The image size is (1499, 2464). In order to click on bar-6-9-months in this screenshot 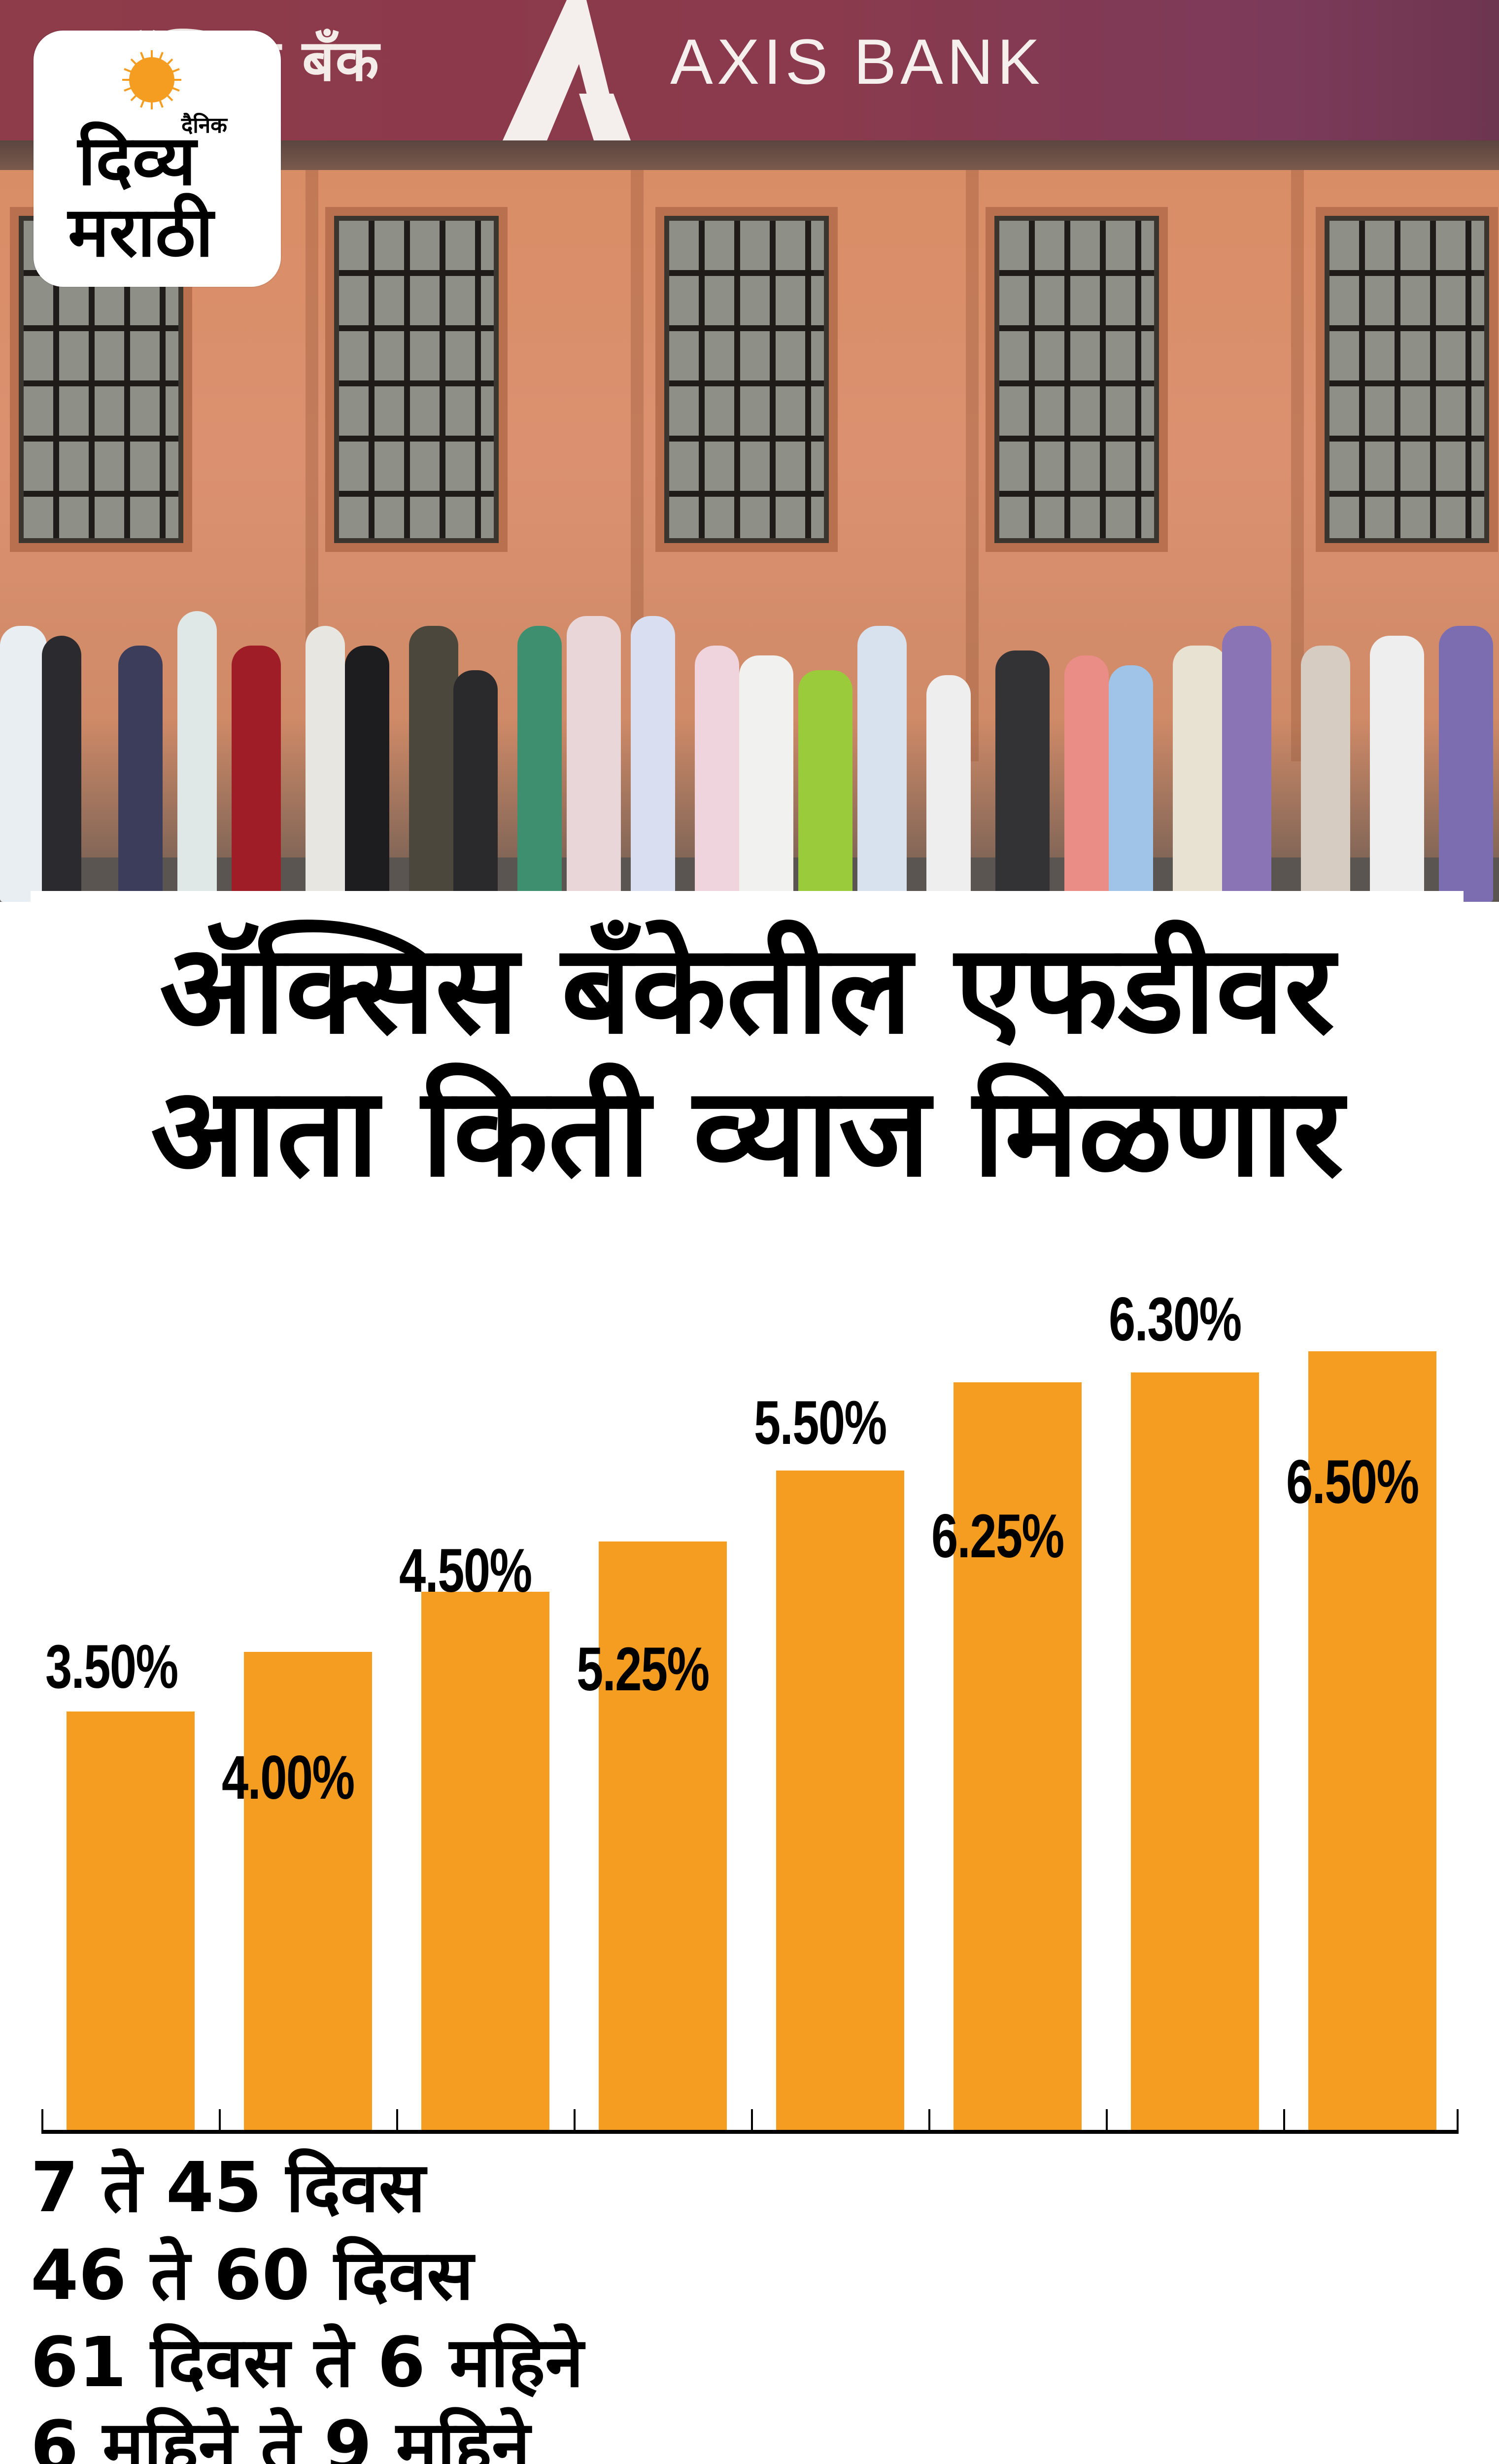, I will do `click(663, 1835)`.